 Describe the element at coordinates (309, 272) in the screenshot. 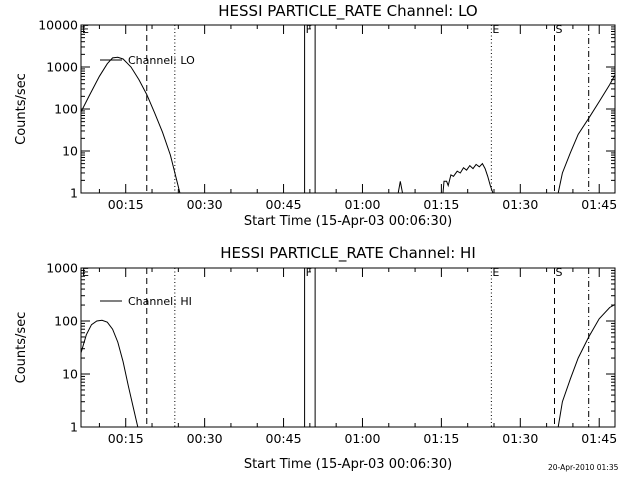

I see `panel2-event-marker-label: F` at that location.